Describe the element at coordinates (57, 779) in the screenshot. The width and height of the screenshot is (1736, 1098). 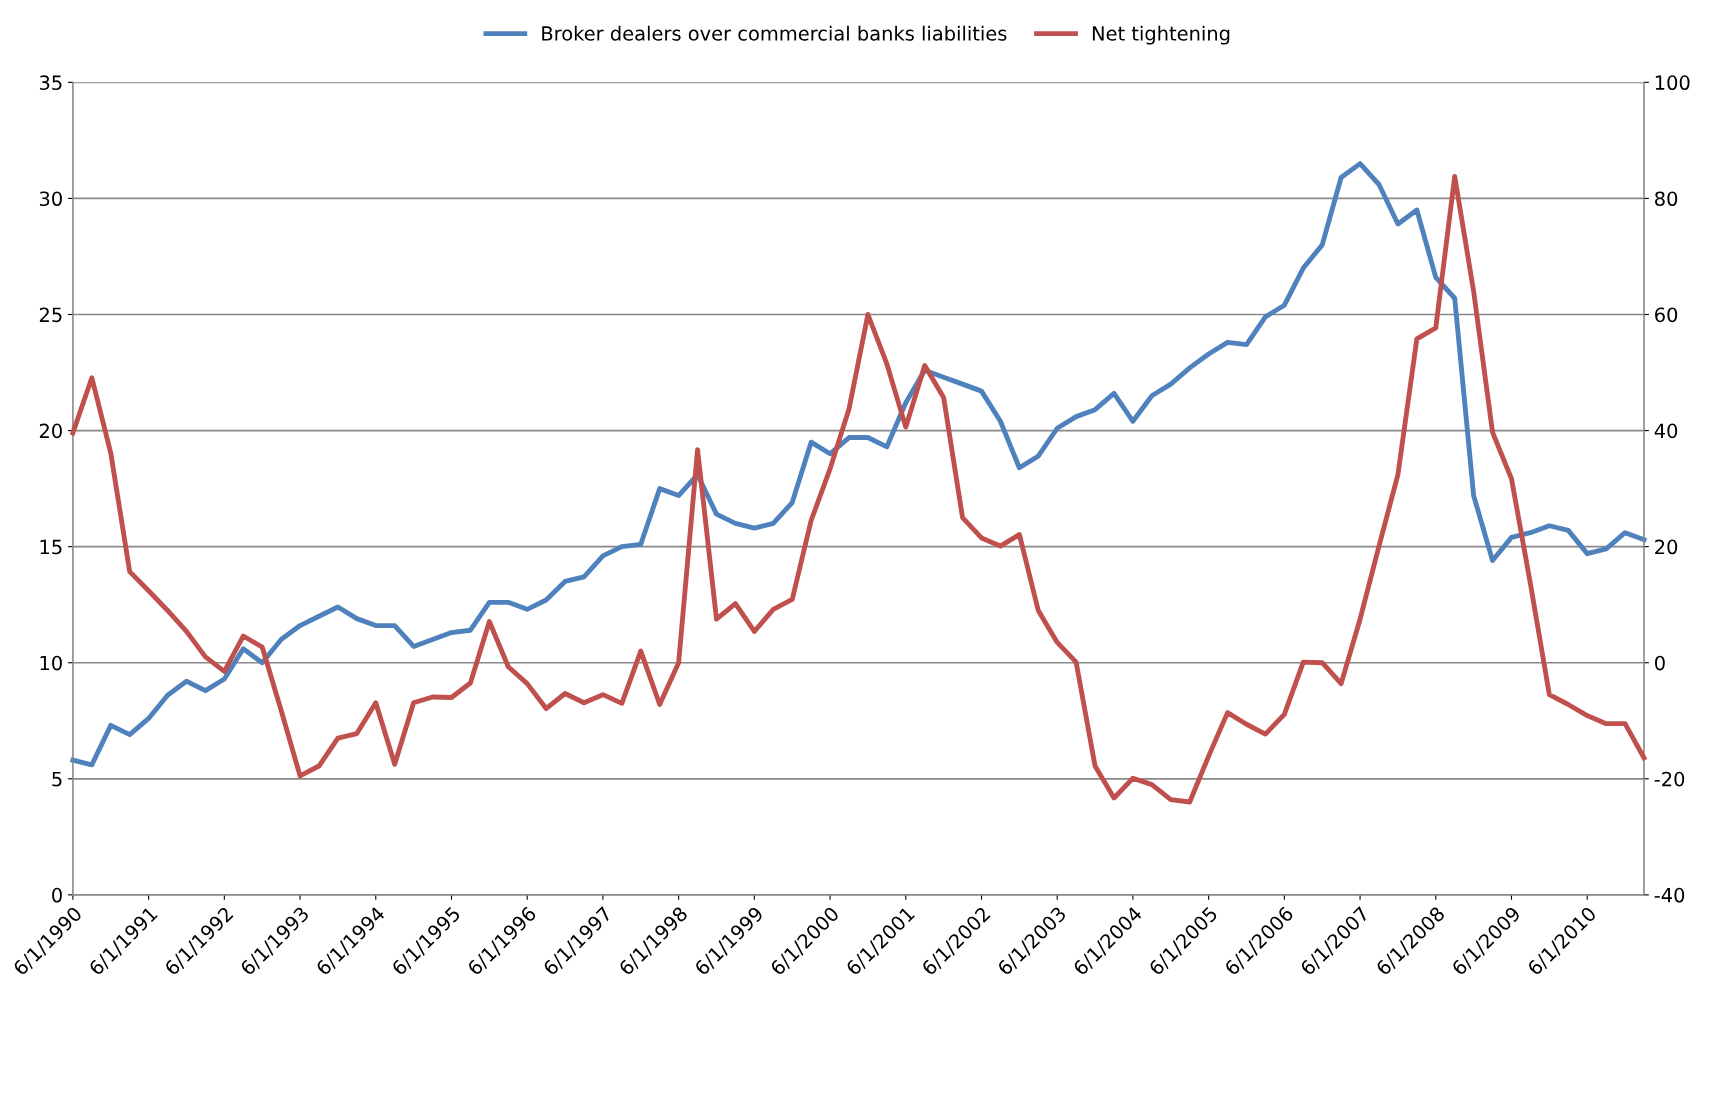
I see `y-tick-label: 5` at that location.